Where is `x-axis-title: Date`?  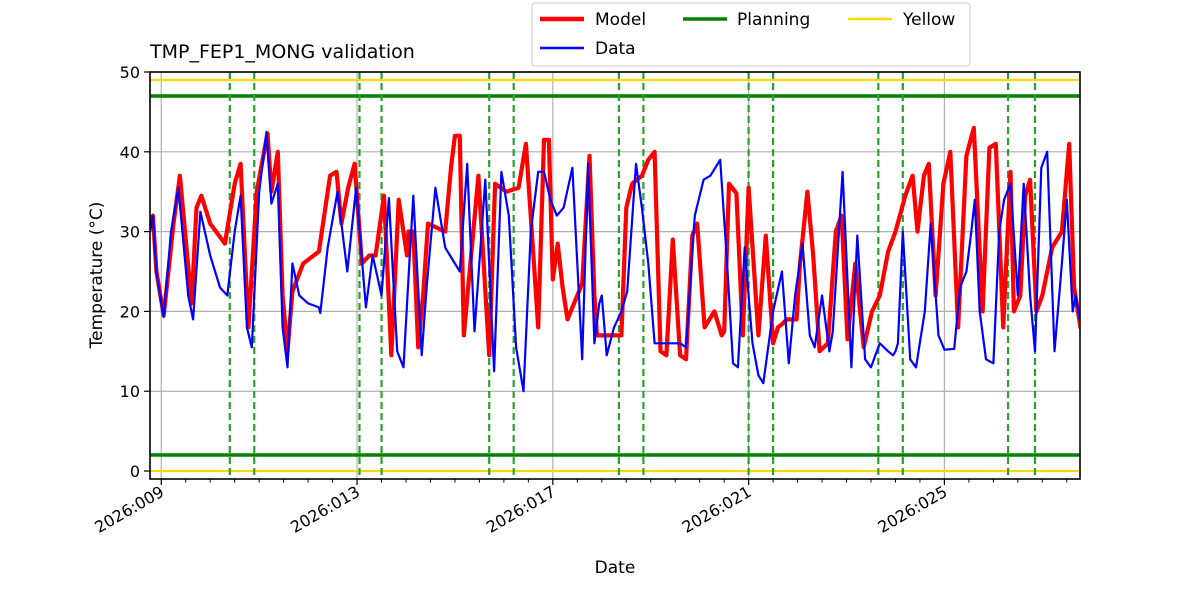 x-axis-title: Date is located at coordinates (615, 568).